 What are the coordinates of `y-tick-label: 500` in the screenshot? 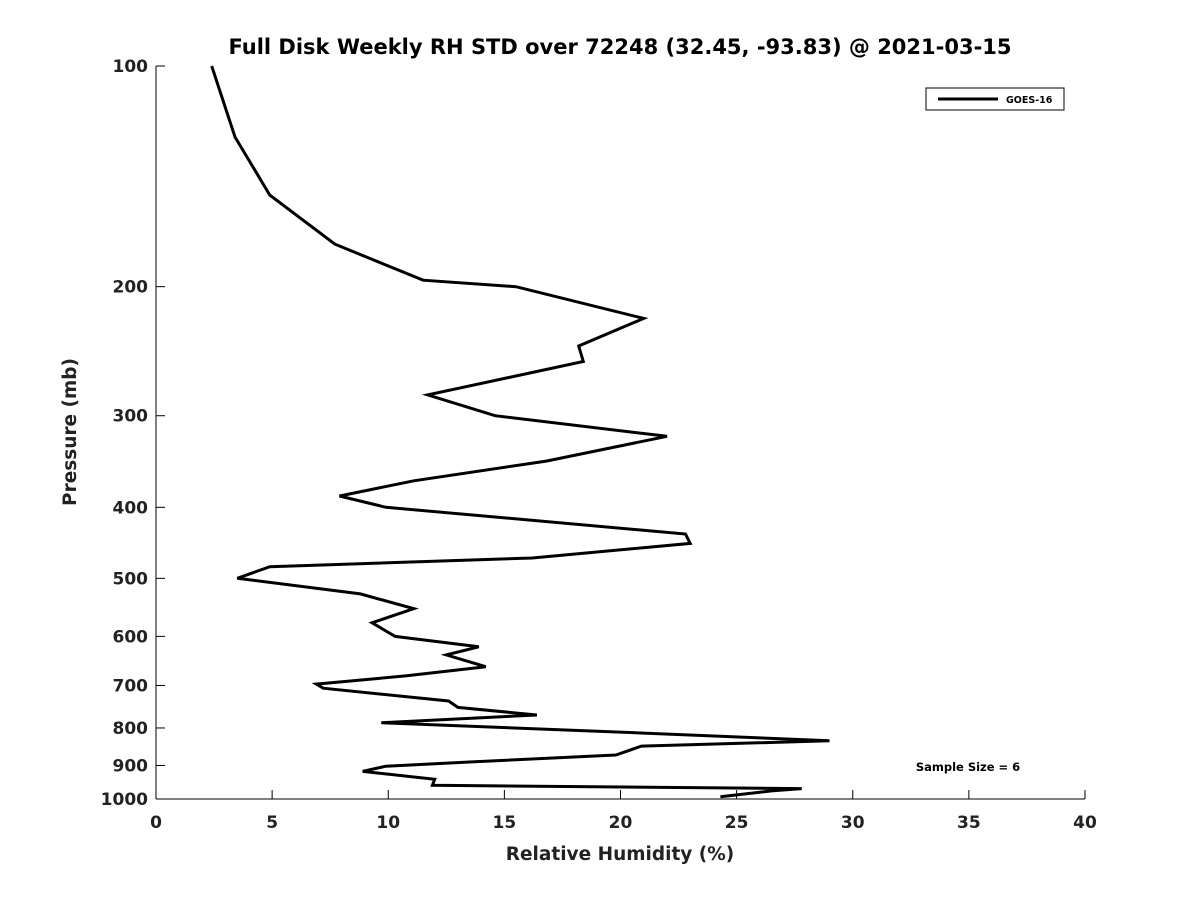 It's located at (131, 579).